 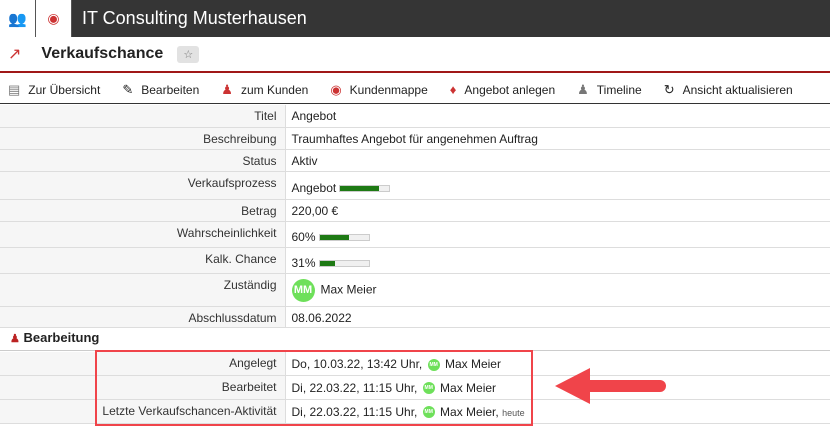 What do you see at coordinates (15, 339) in the screenshot?
I see `user-icon: ♟` at bounding box center [15, 339].